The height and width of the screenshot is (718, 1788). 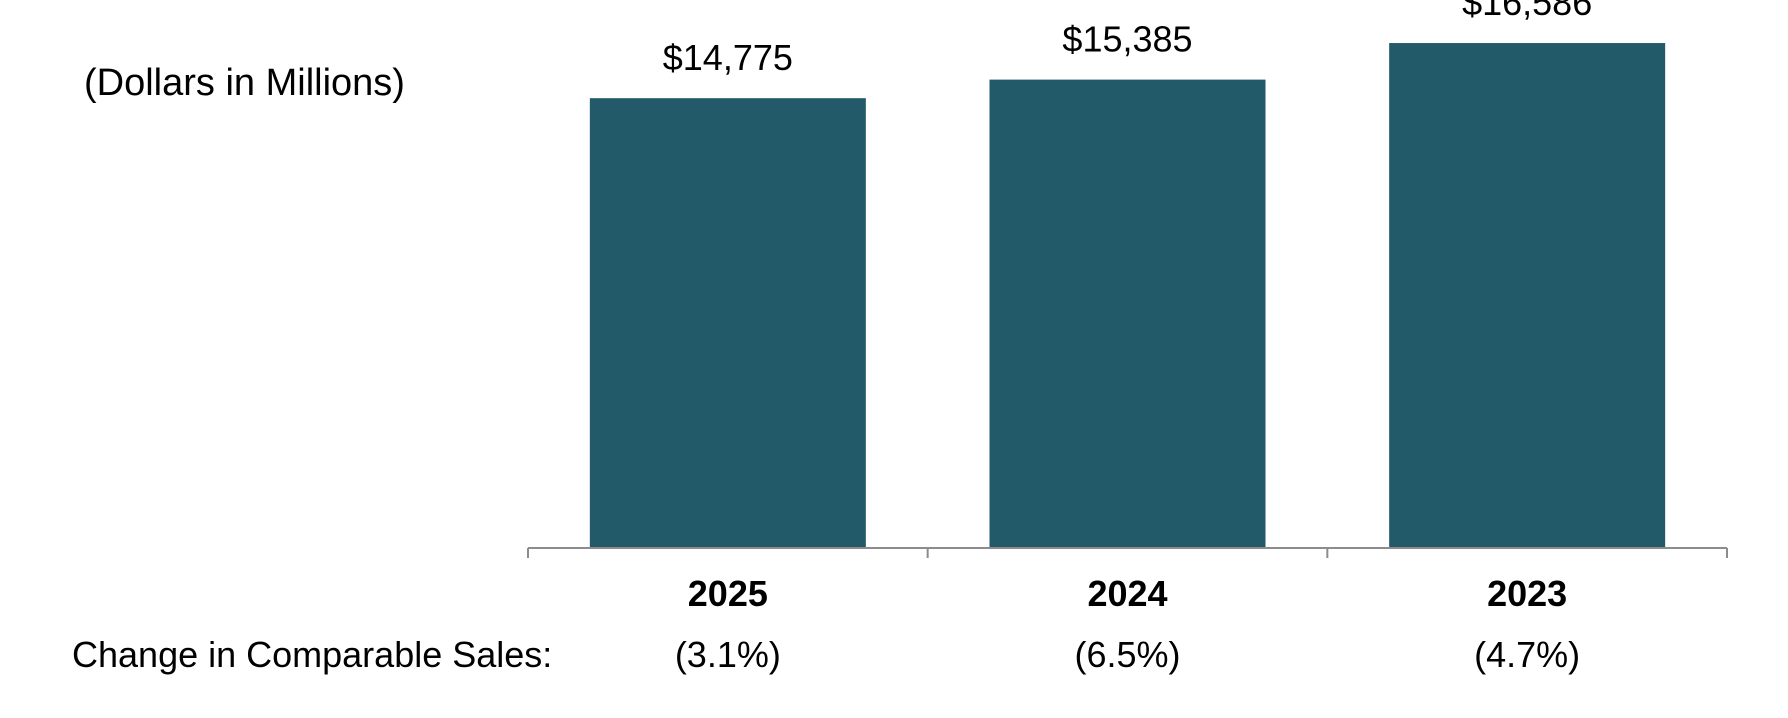 I want to click on x-tick-label-2024: 2024, so click(x=1127, y=593).